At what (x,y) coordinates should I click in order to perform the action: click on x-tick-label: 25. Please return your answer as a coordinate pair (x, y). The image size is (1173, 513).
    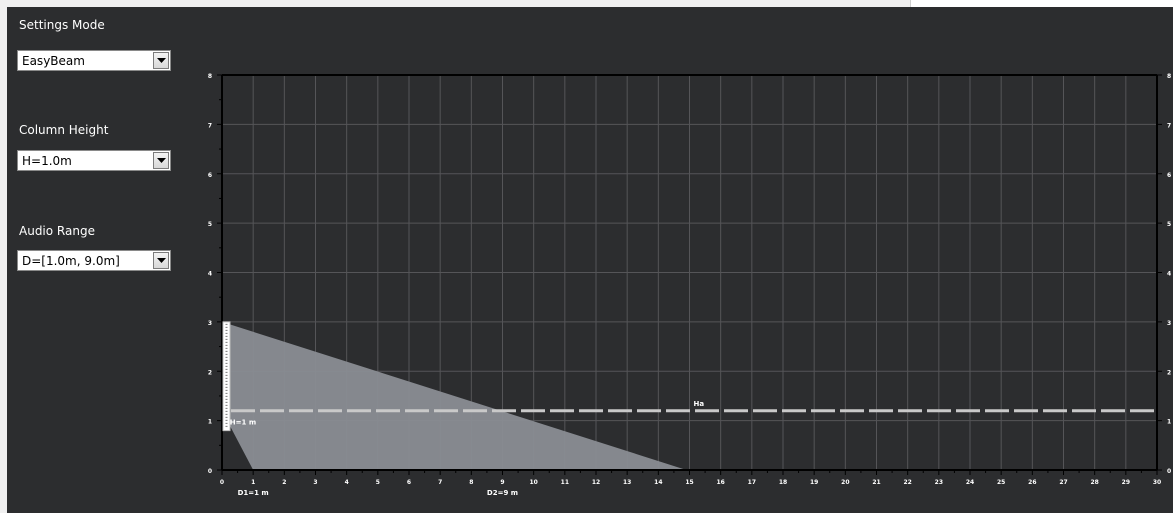
    Looking at the image, I should click on (1001, 482).